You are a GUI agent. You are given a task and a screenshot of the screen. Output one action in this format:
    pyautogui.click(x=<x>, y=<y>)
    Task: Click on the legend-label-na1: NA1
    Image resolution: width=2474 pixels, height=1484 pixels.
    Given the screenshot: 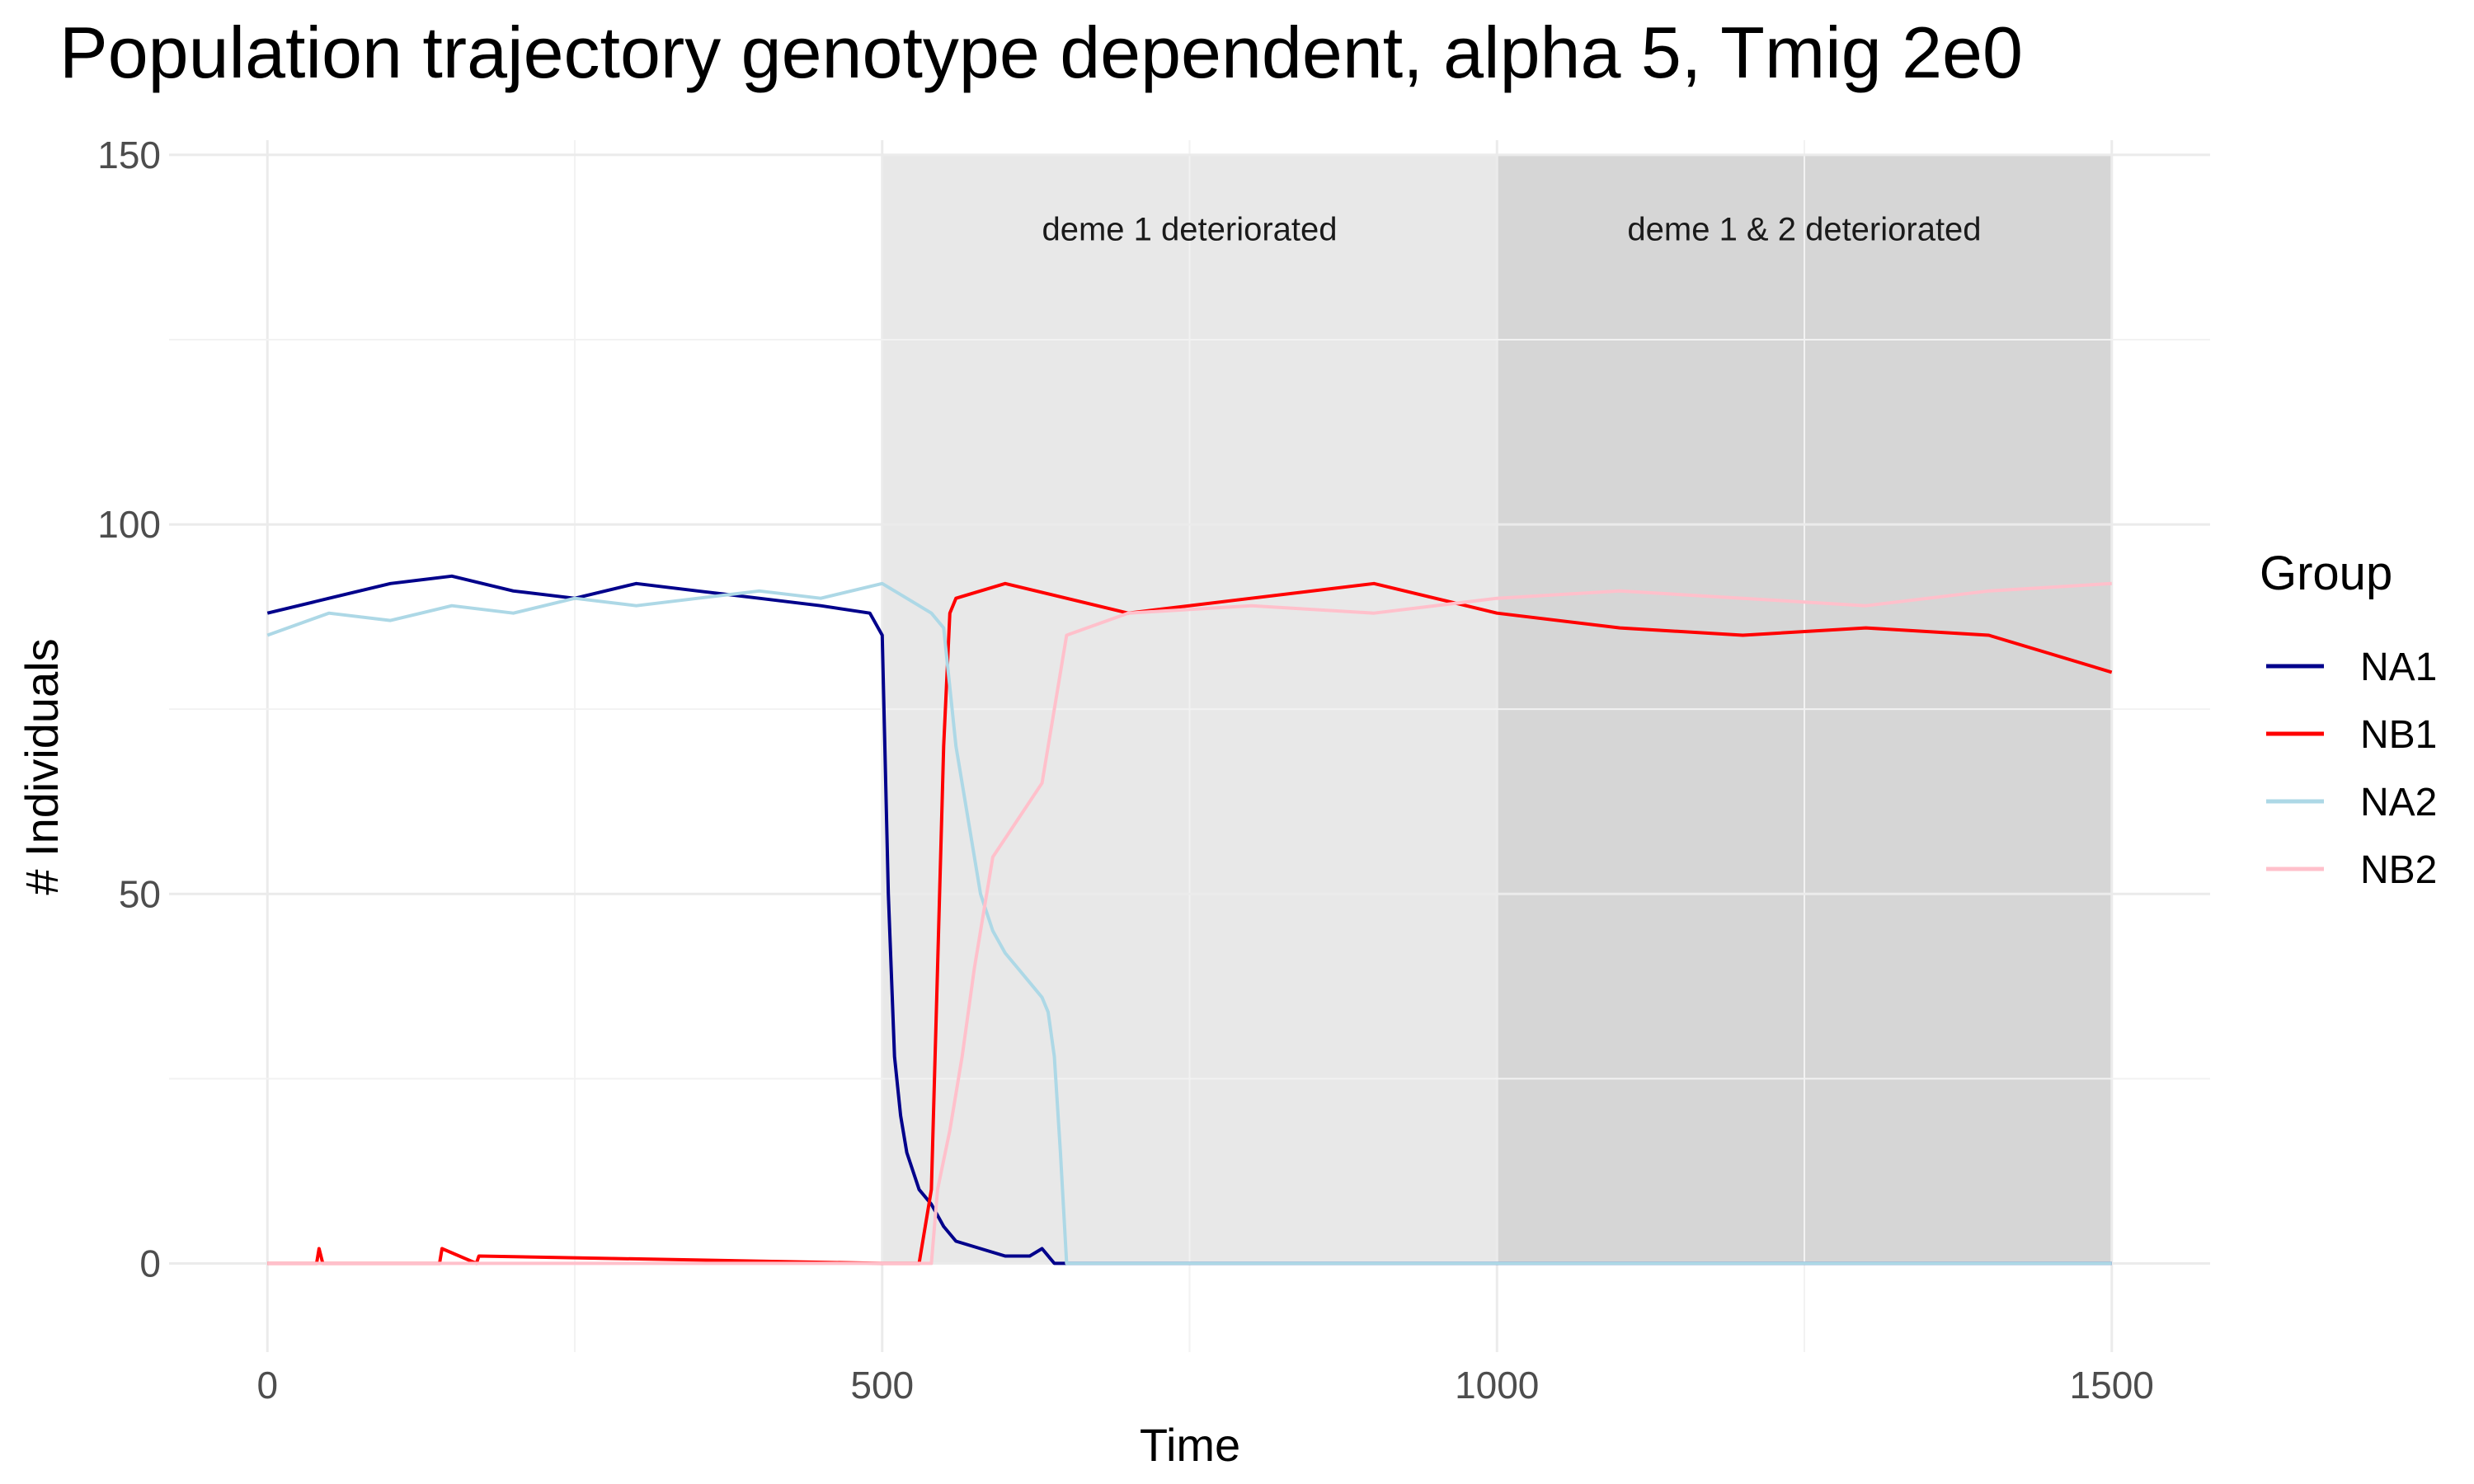 What is the action you would take?
    pyautogui.click(x=2398, y=667)
    